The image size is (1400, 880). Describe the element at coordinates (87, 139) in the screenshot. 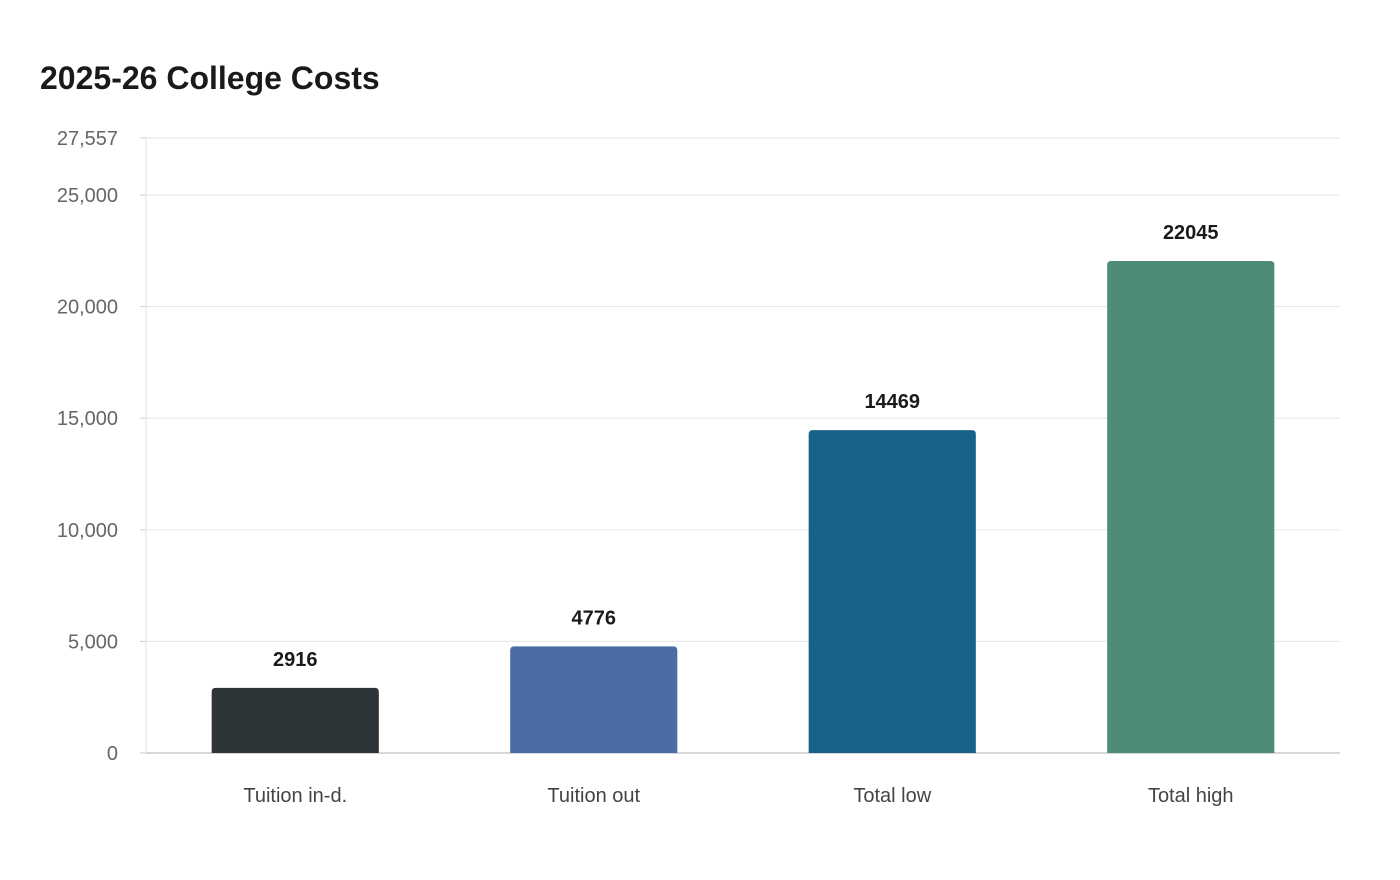

I see `y-tick-label: 27,557` at that location.